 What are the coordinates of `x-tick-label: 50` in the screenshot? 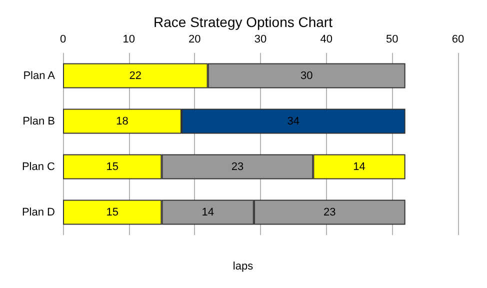 It's located at (392, 40).